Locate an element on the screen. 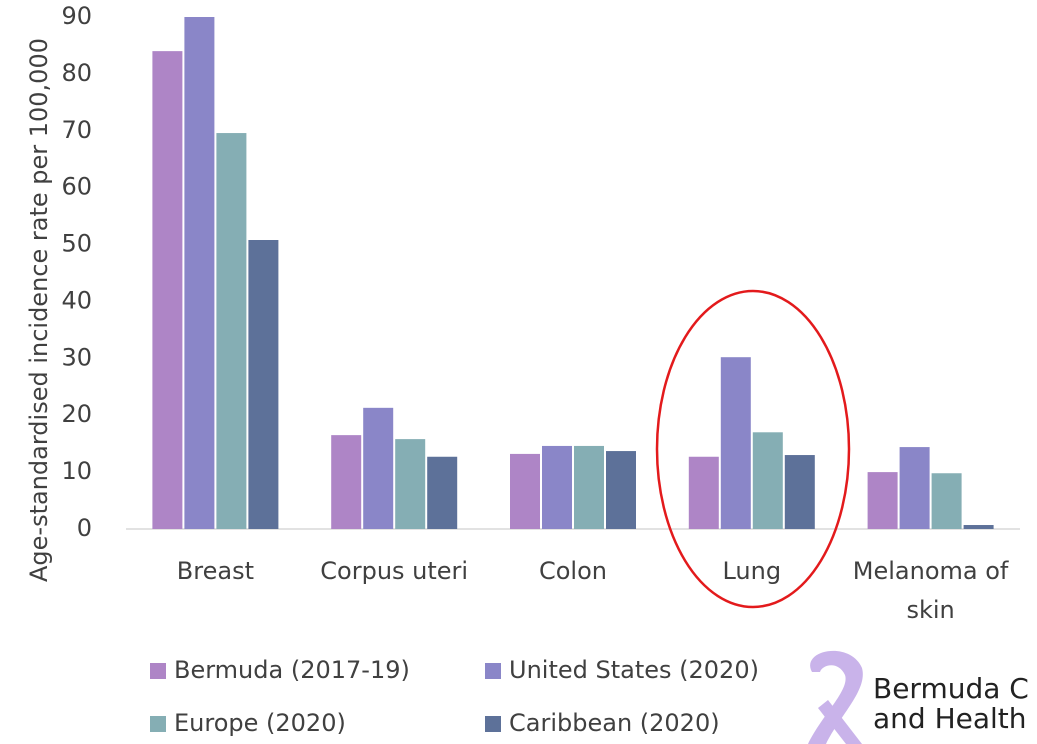 This screenshot has width=1037, height=744. logo-text: Bermuda C is located at coordinates (951, 688).